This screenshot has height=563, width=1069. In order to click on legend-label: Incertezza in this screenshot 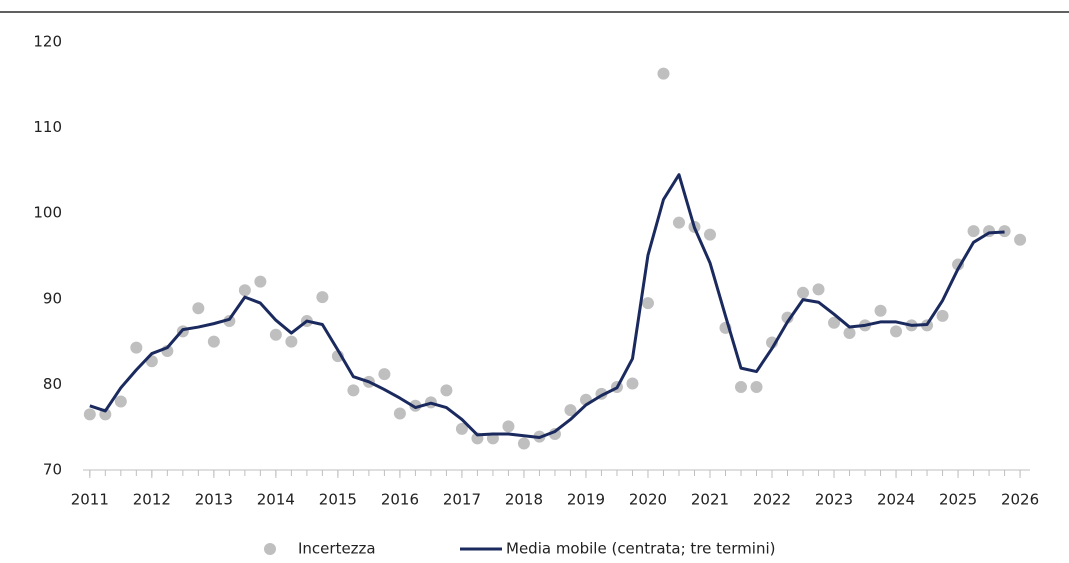, I will do `click(337, 549)`.